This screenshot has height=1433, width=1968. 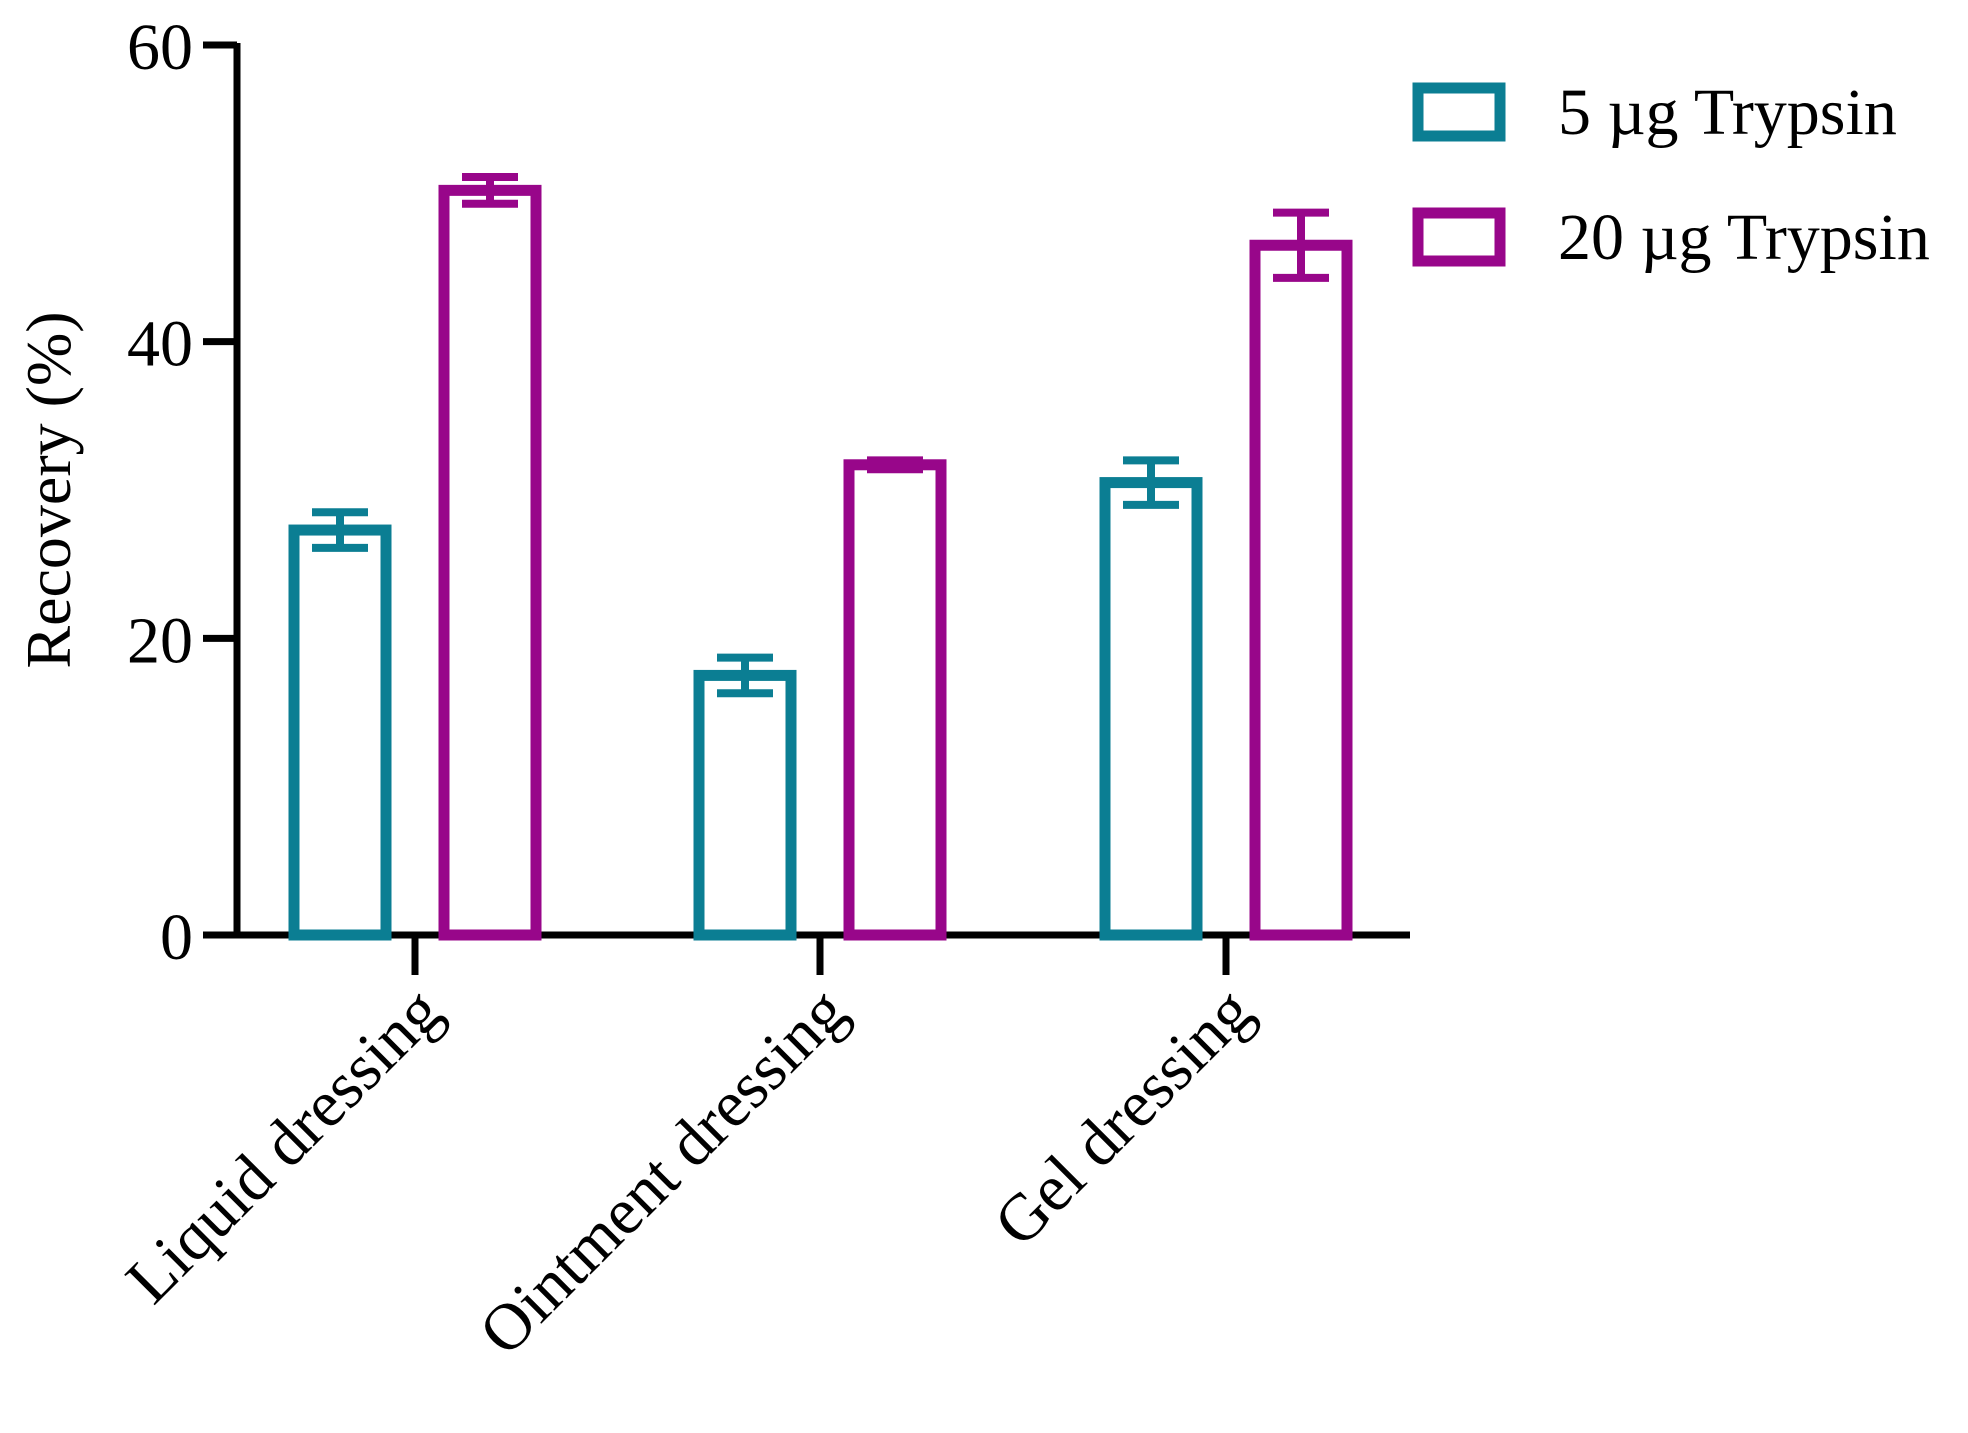 What do you see at coordinates (1671, 175) in the screenshot?
I see `legend: 5 µg Trypsin 20 µg Trypsin` at bounding box center [1671, 175].